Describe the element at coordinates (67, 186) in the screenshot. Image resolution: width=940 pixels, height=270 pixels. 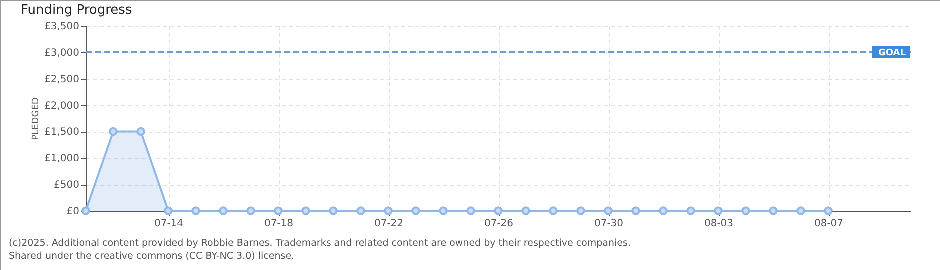
I see `y-tick-label: £500` at that location.